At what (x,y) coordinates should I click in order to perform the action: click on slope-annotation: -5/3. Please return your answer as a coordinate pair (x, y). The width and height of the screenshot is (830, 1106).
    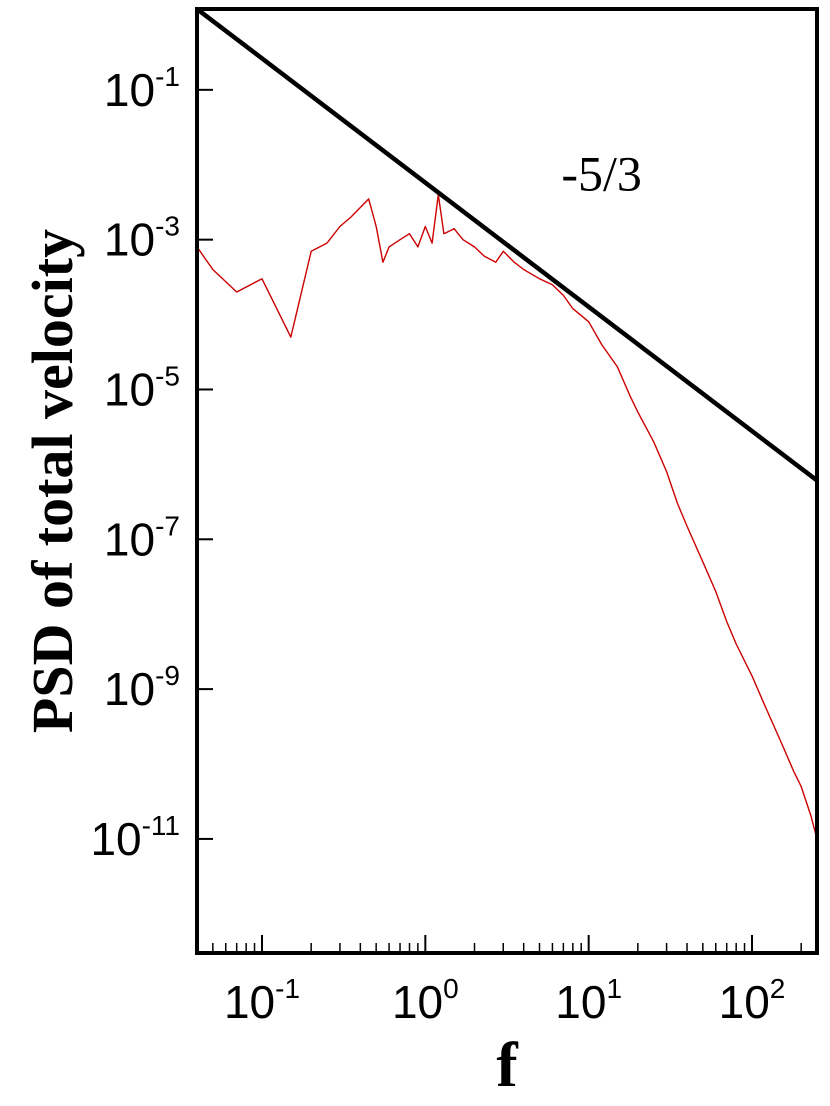
    Looking at the image, I should click on (601, 174).